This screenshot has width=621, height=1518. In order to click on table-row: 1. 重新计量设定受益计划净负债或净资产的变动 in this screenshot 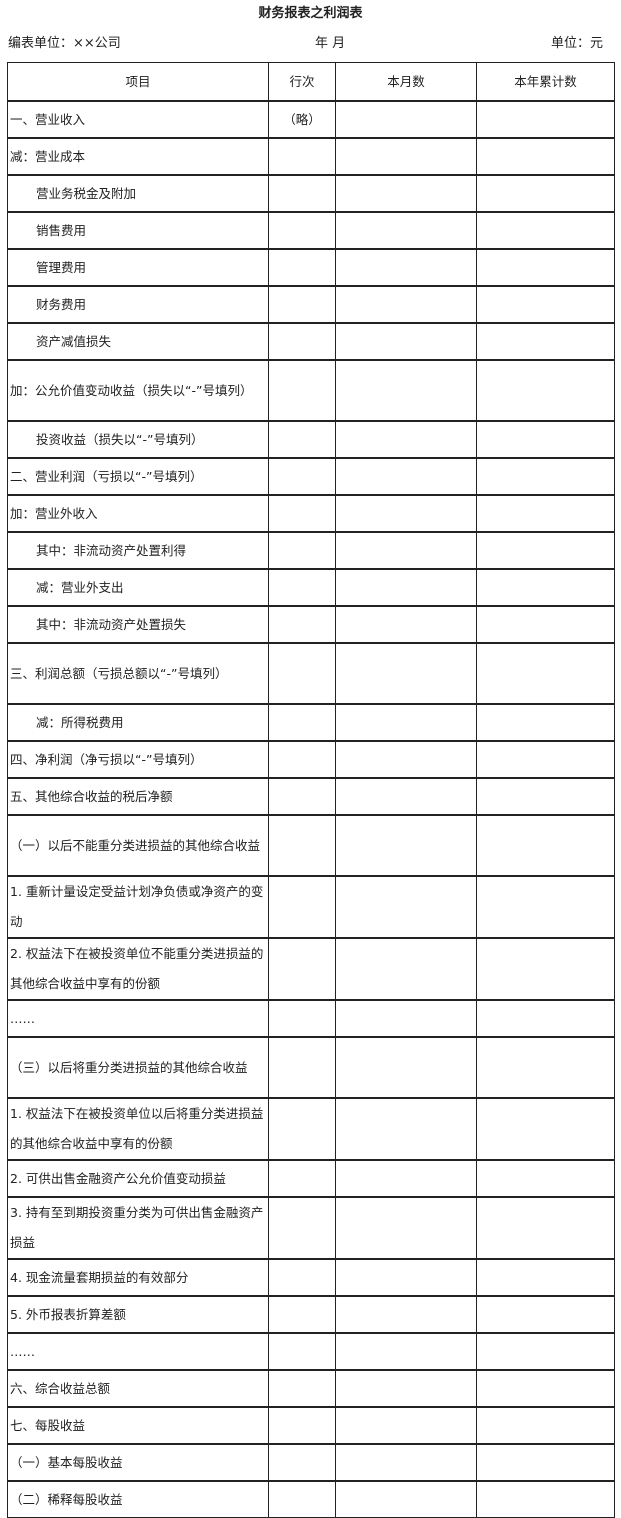, I will do `click(311, 907)`.